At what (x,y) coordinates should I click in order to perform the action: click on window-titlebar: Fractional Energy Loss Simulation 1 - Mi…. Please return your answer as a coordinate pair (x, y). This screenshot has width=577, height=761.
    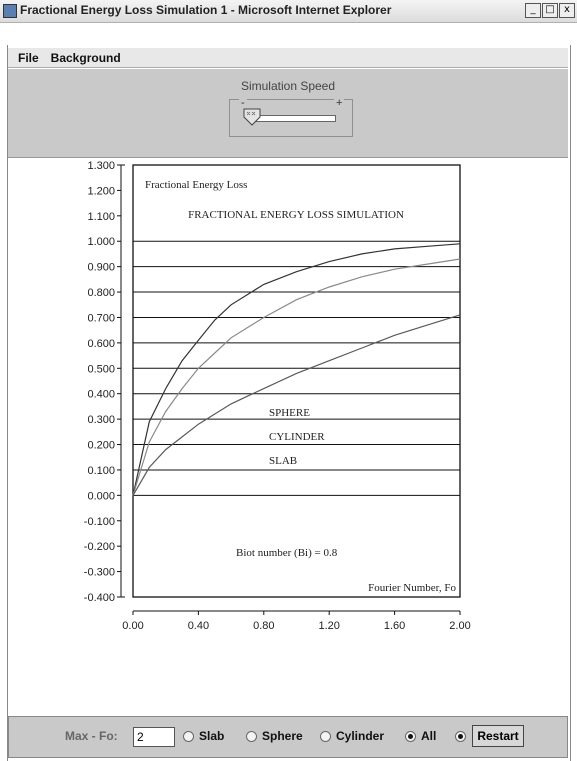
    Looking at the image, I should click on (288, 11).